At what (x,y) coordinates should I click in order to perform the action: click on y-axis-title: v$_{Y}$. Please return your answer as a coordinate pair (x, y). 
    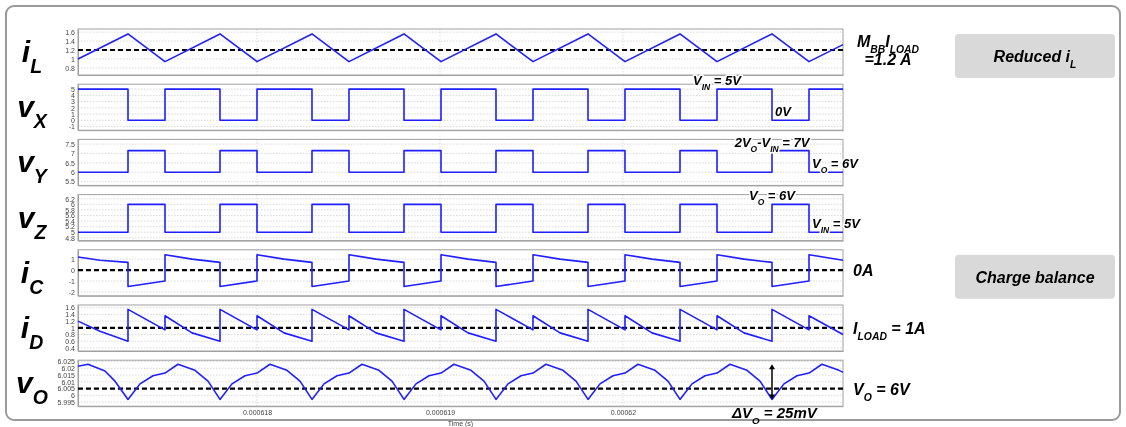
    Looking at the image, I should click on (33, 166).